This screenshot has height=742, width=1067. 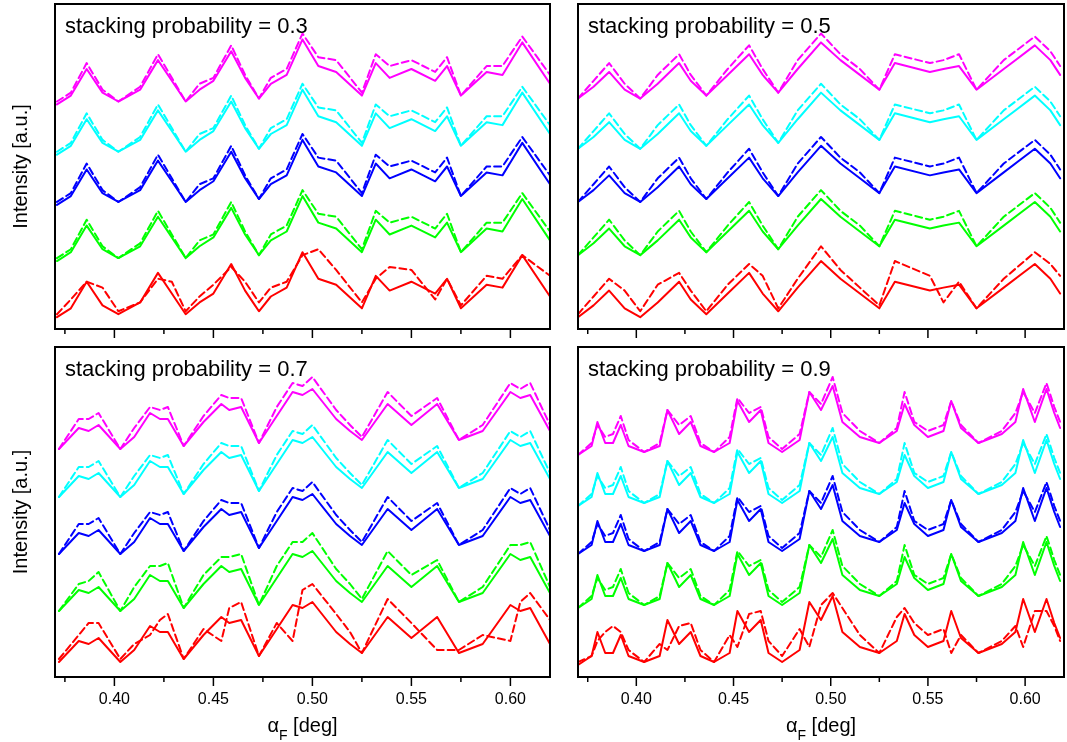 I want to click on chart-title: stacking probability = 0.5, so click(x=709, y=25).